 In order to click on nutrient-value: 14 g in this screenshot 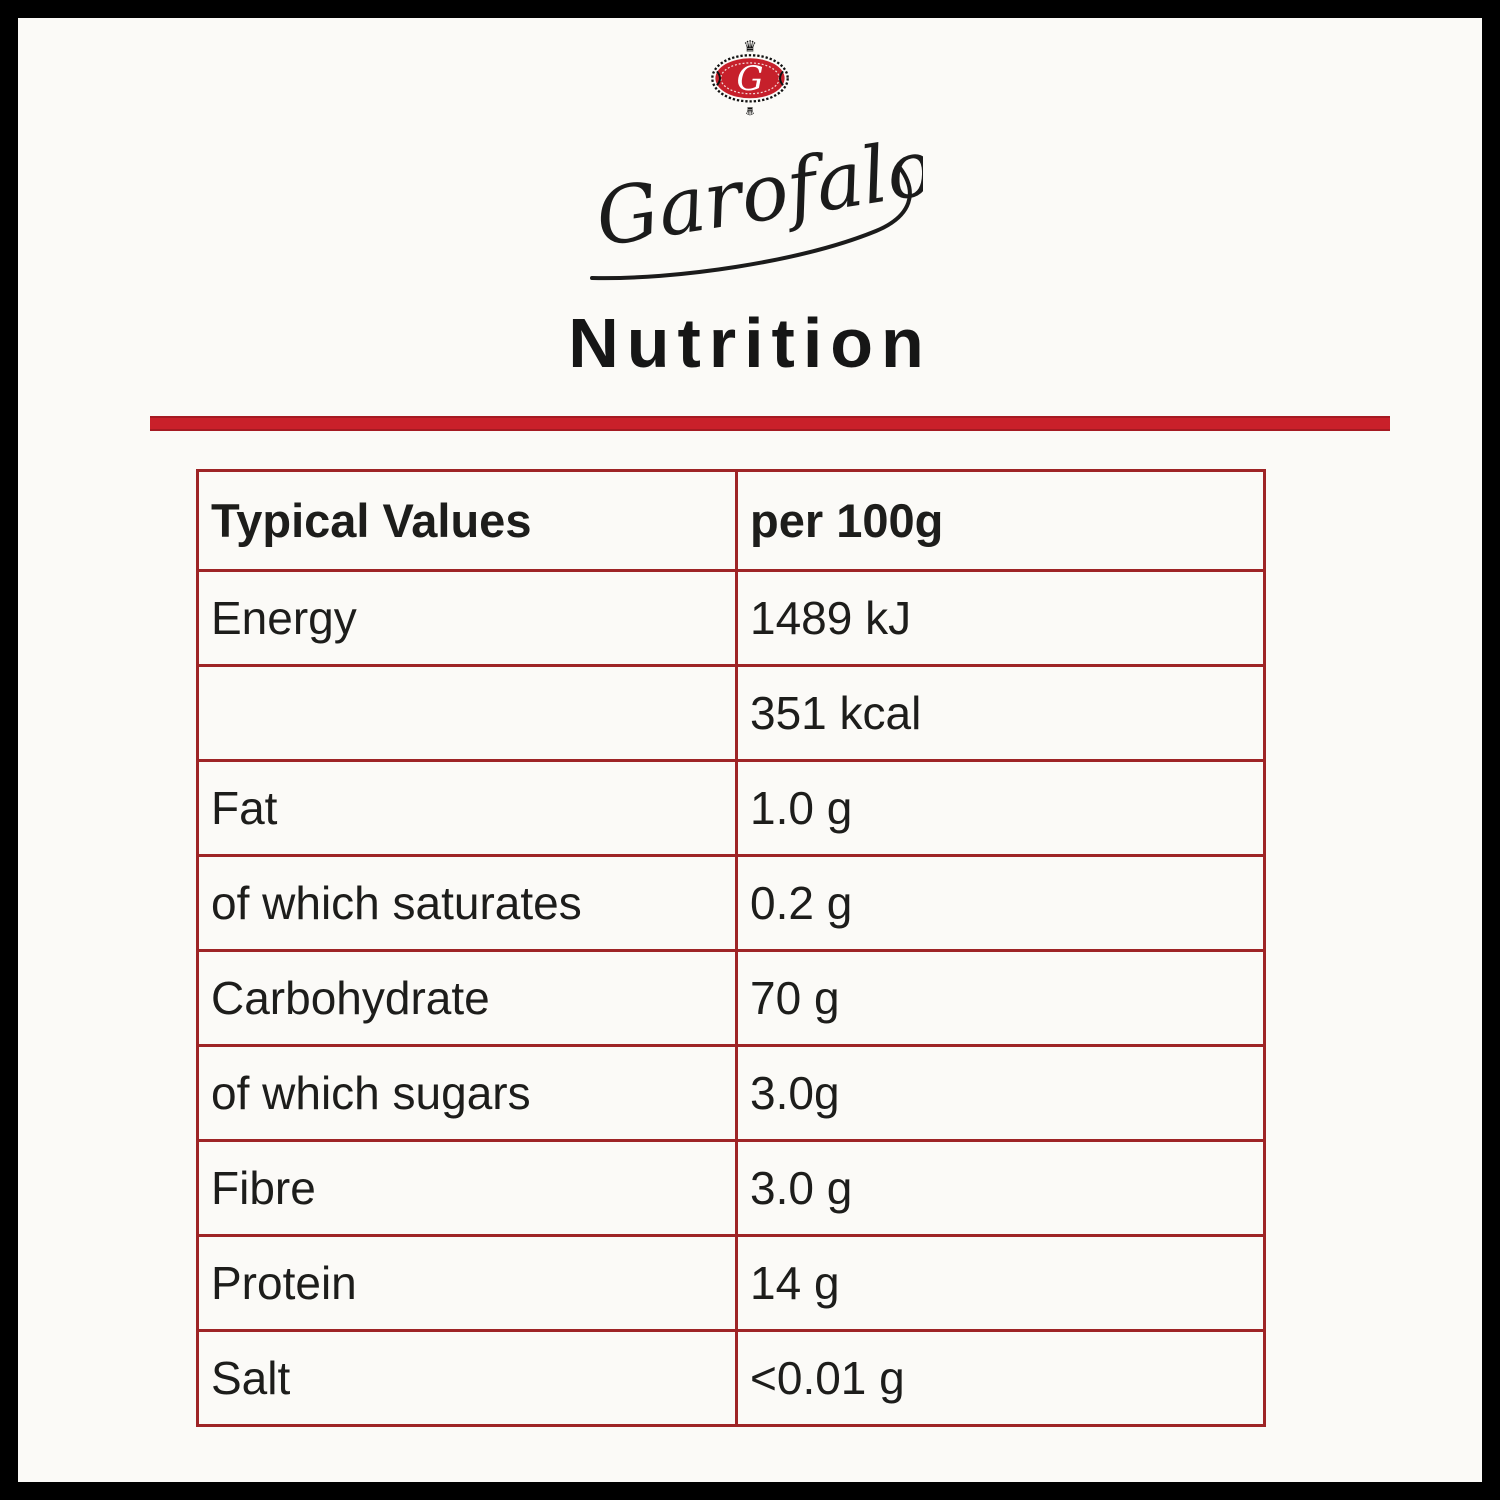, I will do `click(1000, 1283)`.